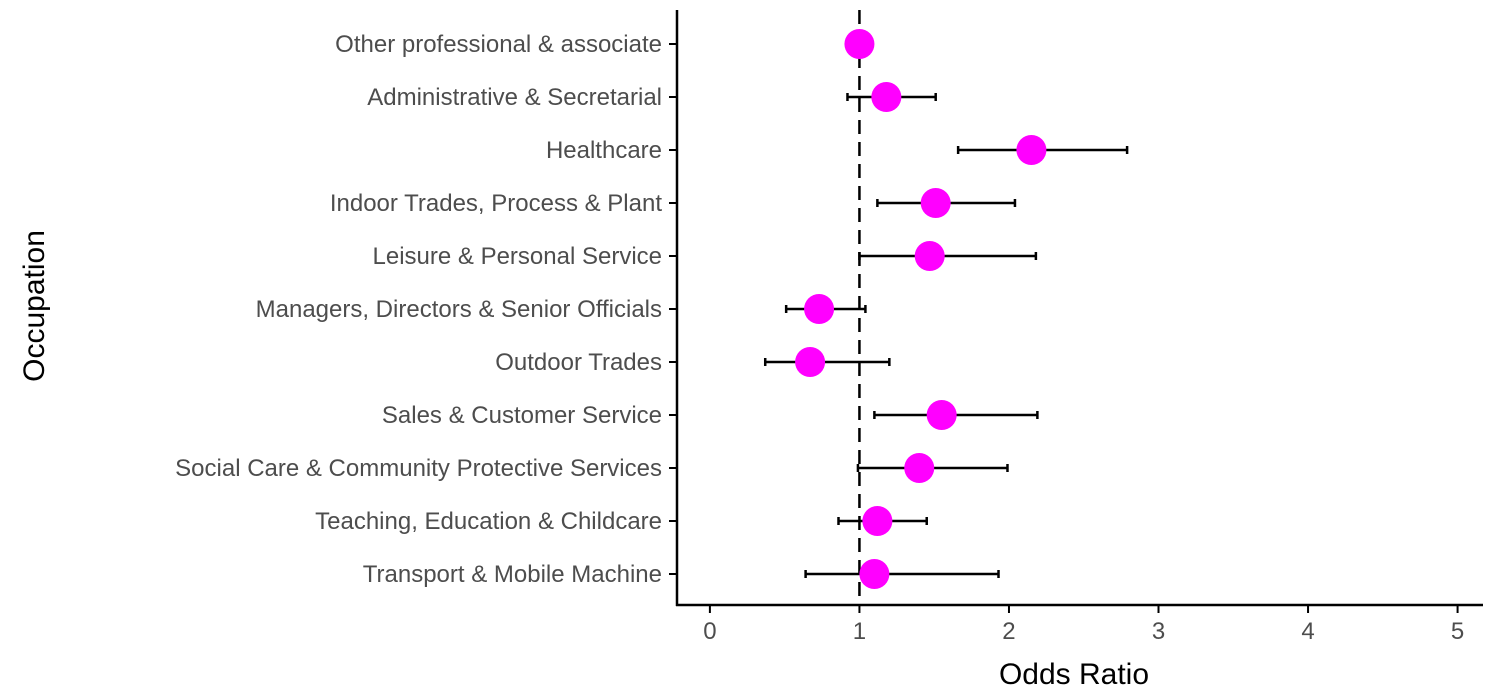 Image resolution: width=1485 pixels, height=693 pixels. What do you see at coordinates (709, 631) in the screenshot?
I see `x-tick-label: 0` at bounding box center [709, 631].